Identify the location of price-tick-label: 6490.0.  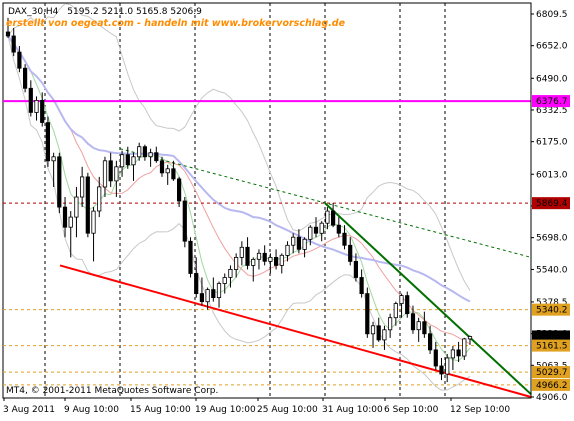
(552, 79).